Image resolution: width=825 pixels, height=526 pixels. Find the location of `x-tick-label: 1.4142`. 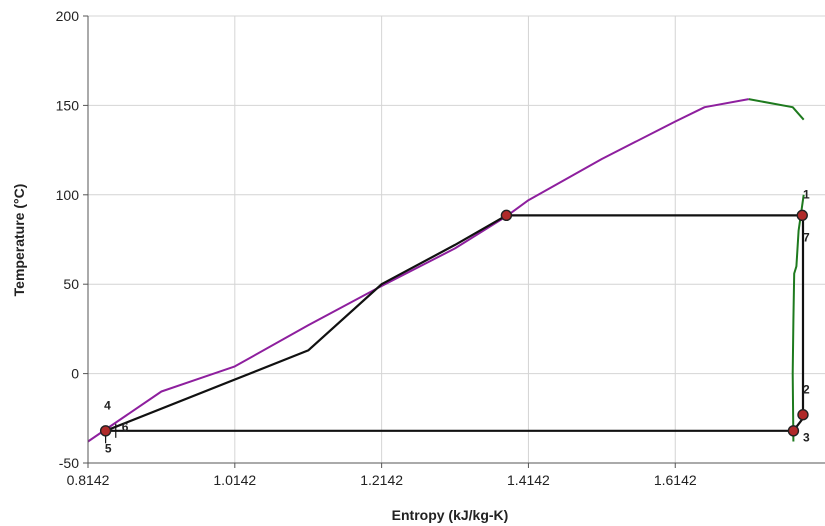

x-tick-label: 1.4142 is located at coordinates (528, 480).